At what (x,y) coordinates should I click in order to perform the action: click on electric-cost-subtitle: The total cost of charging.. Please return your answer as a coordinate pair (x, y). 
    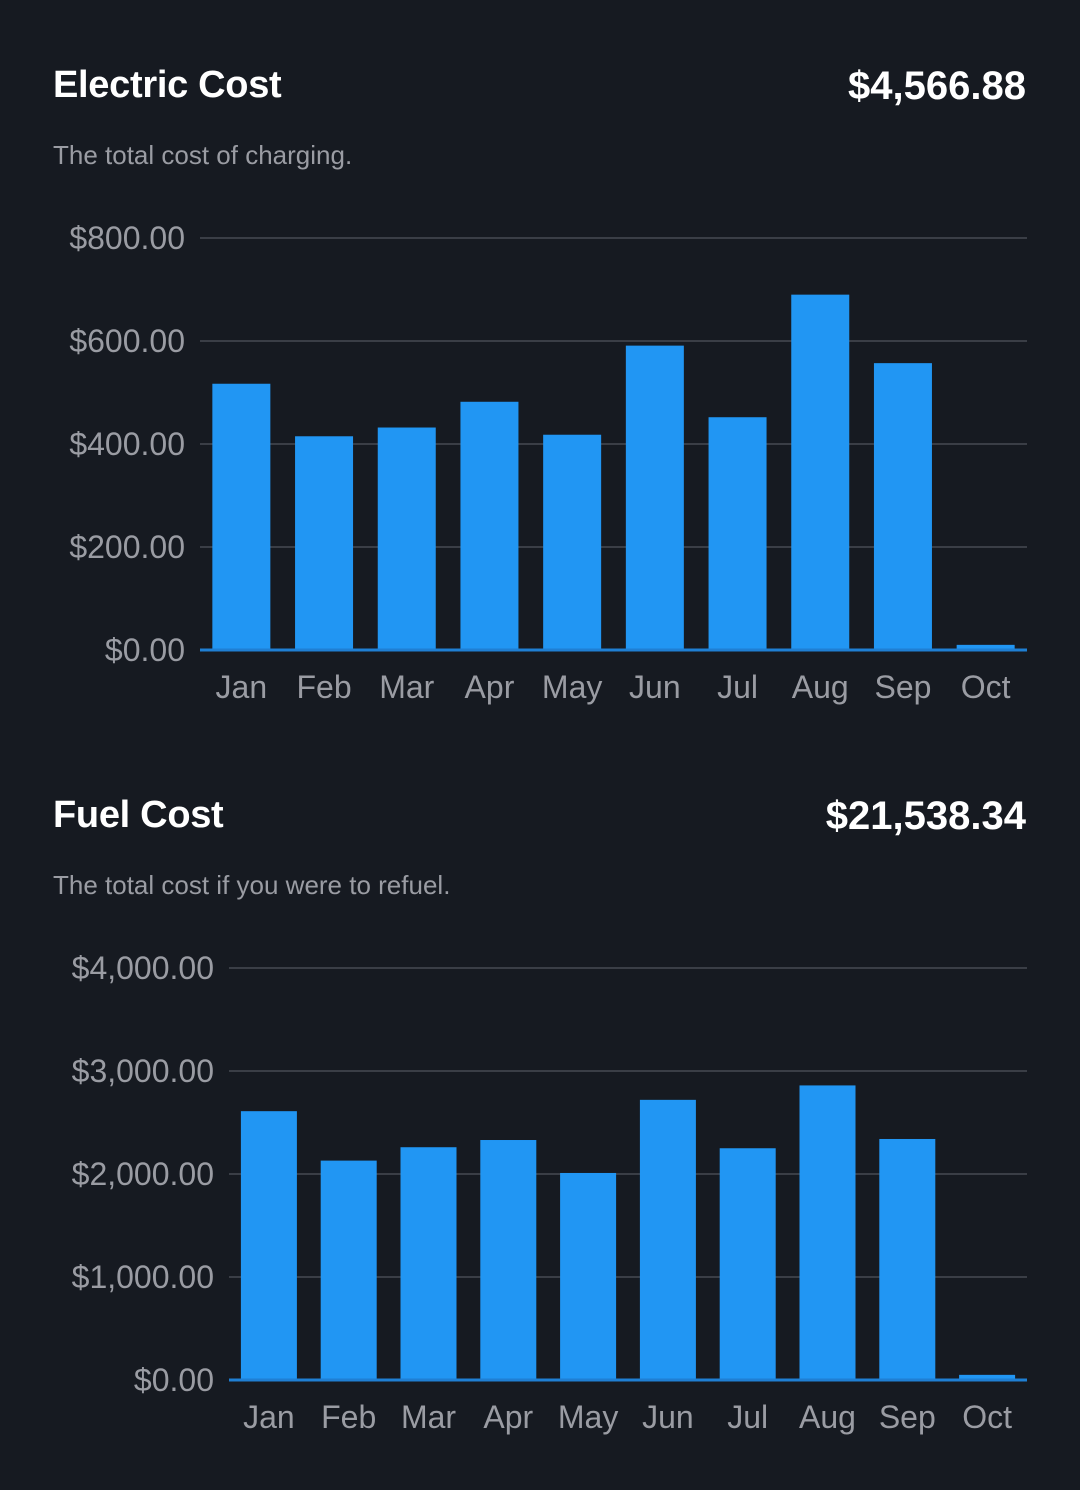
    Looking at the image, I should click on (203, 155).